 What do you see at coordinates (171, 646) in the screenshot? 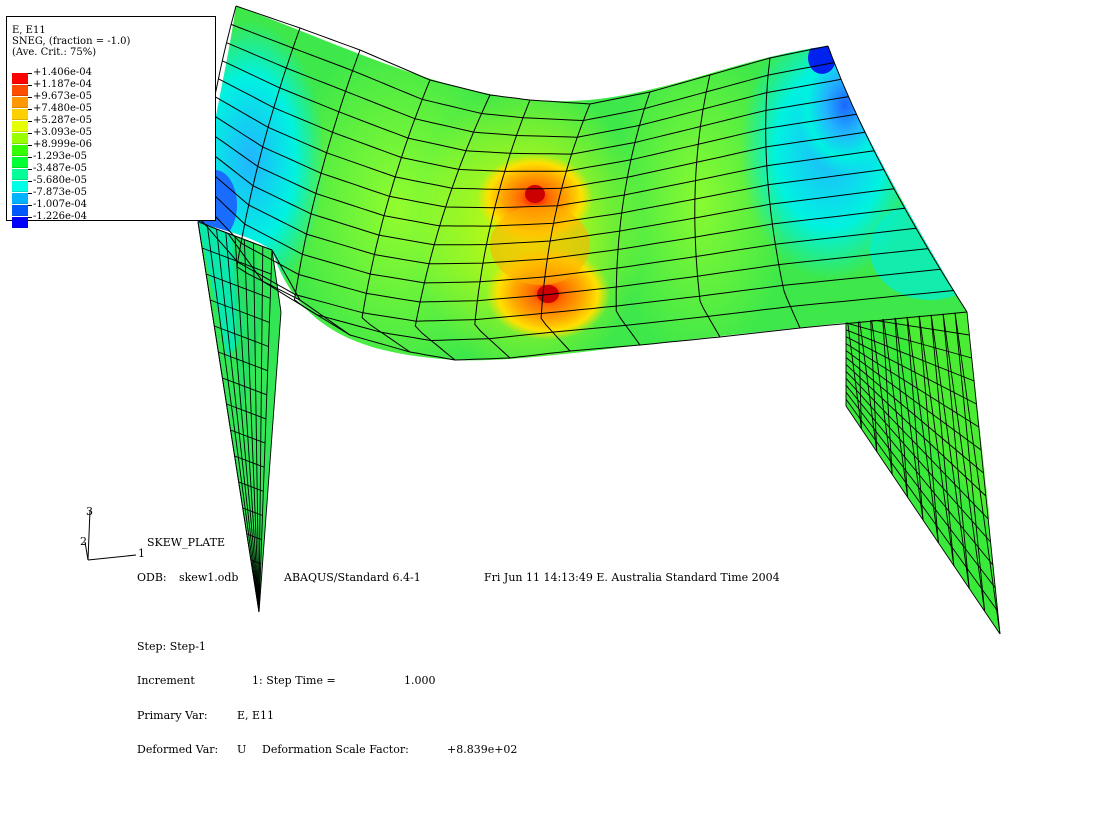
I see `step-label: Step: Step-1` at bounding box center [171, 646].